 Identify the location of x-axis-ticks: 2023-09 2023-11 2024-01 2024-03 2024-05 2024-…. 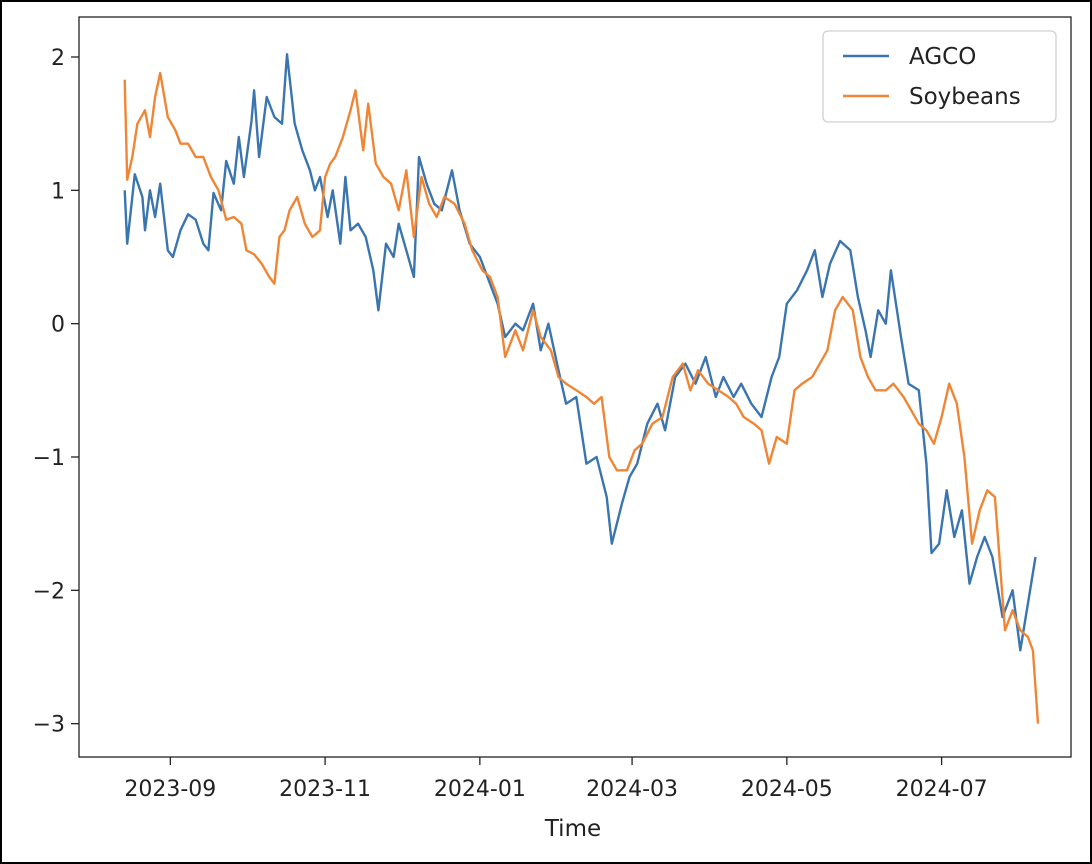
(556, 779).